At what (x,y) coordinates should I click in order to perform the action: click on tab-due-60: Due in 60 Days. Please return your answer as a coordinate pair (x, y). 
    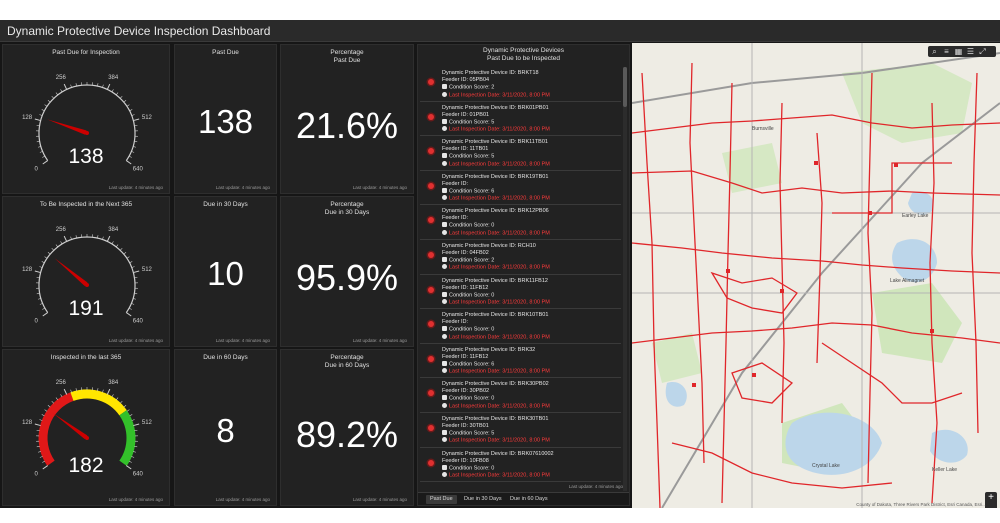
    Looking at the image, I should click on (529, 499).